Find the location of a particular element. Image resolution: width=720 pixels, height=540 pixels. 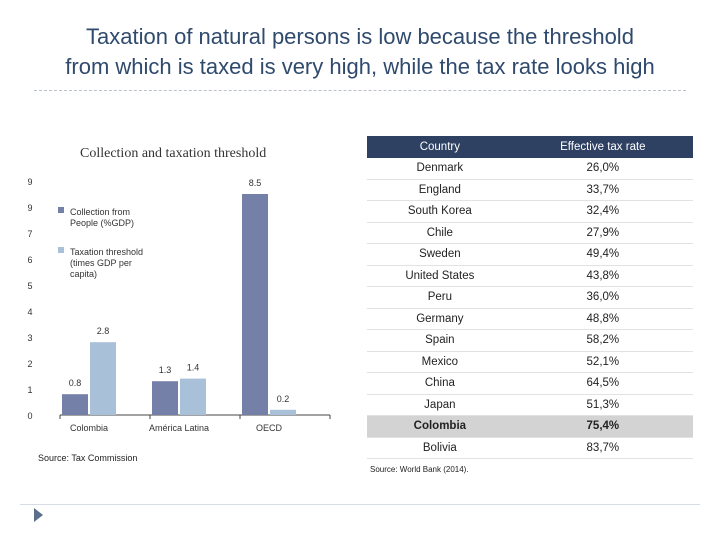

cell-country: Germany is located at coordinates (440, 319).